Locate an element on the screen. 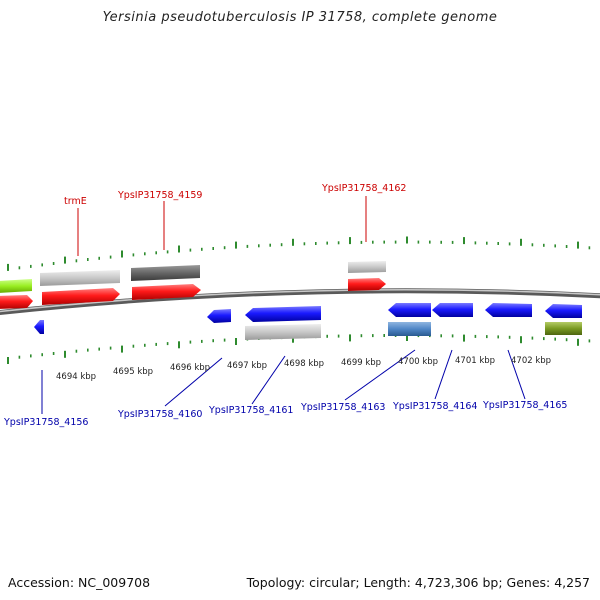 The image size is (600, 600). scale-label: 4696 kbp is located at coordinates (190, 368).